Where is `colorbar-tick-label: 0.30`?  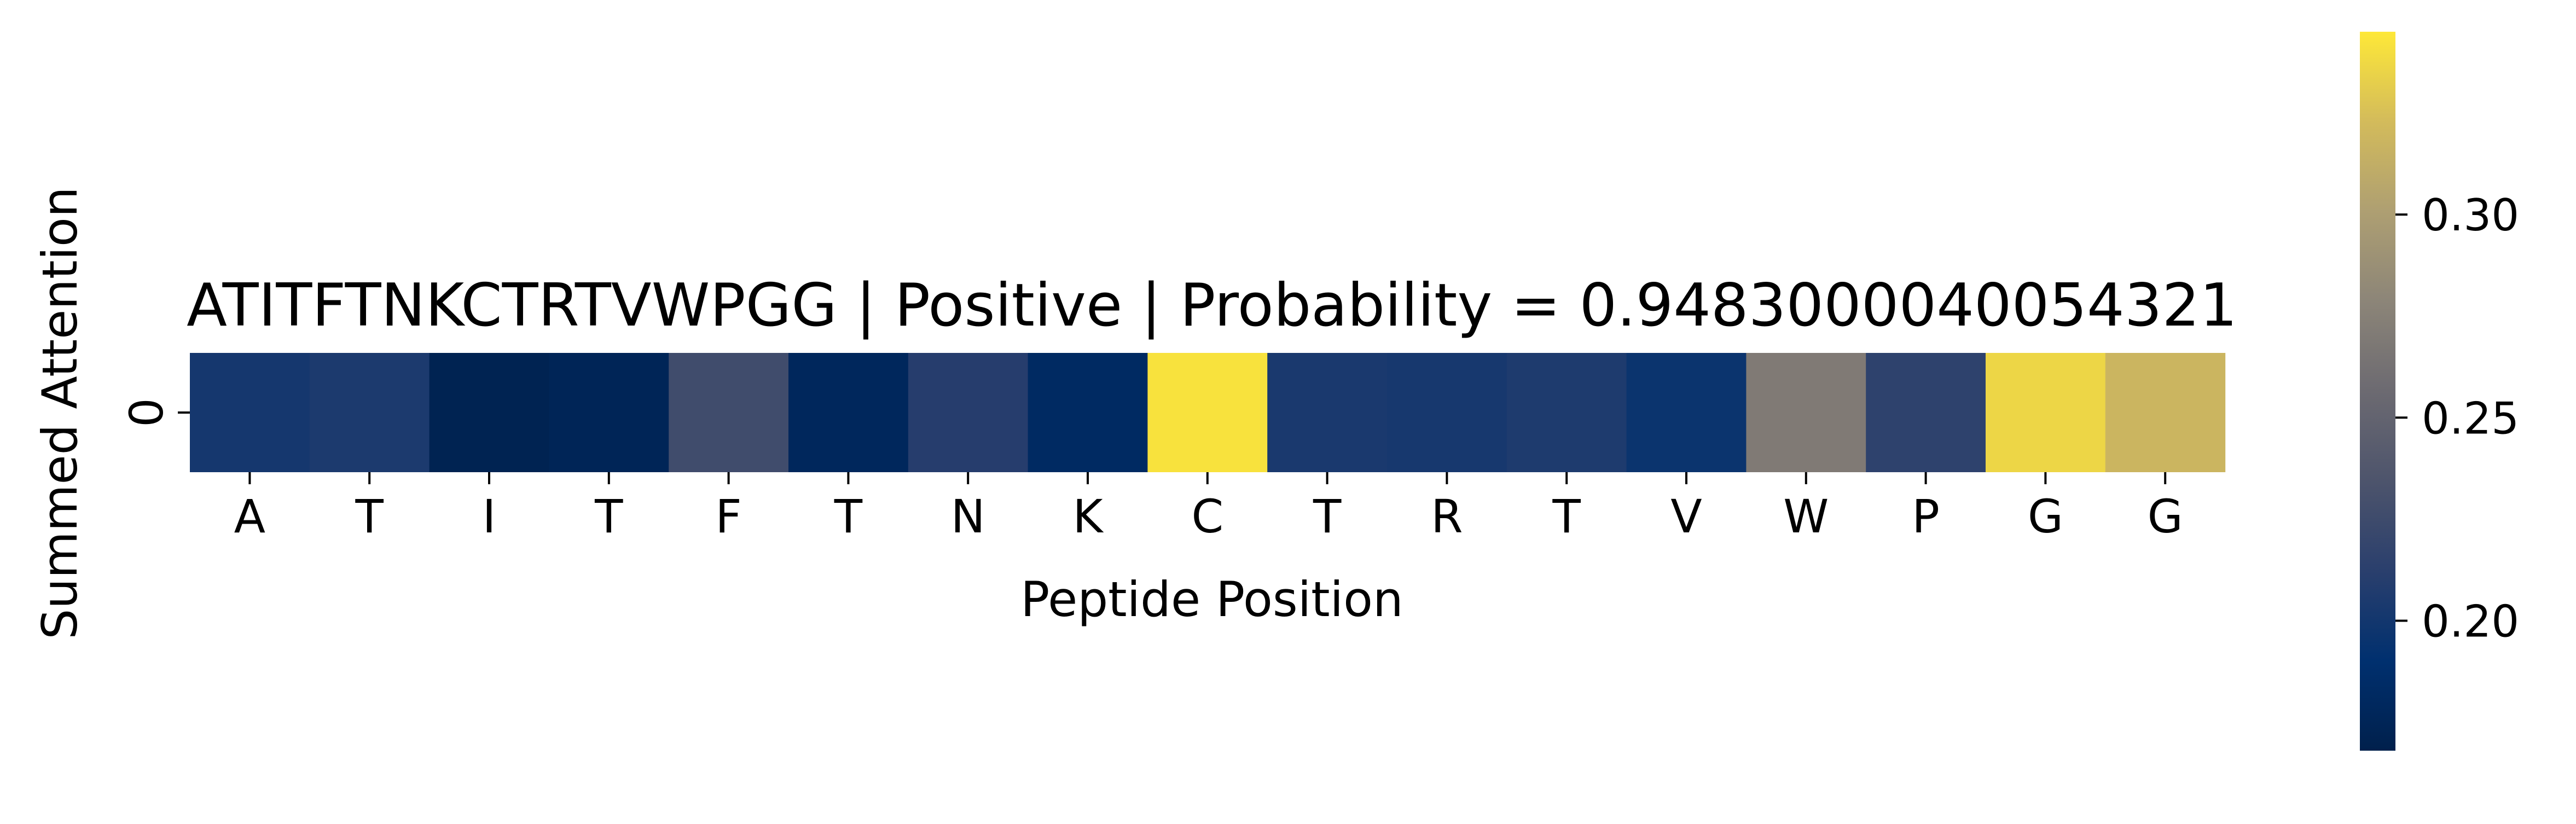
colorbar-tick-label: 0.30 is located at coordinates (2471, 215).